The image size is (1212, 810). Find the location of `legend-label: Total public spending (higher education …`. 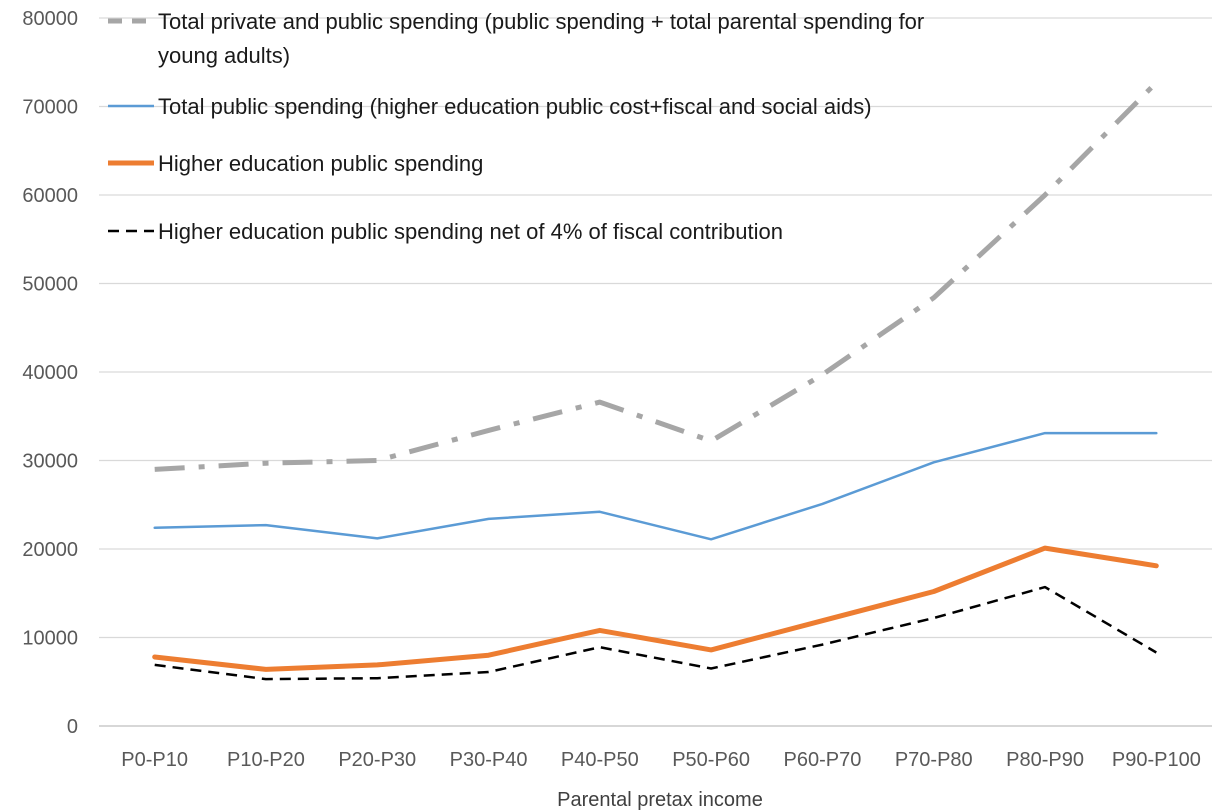

legend-label: Total public spending (higher education … is located at coordinates (515, 106).